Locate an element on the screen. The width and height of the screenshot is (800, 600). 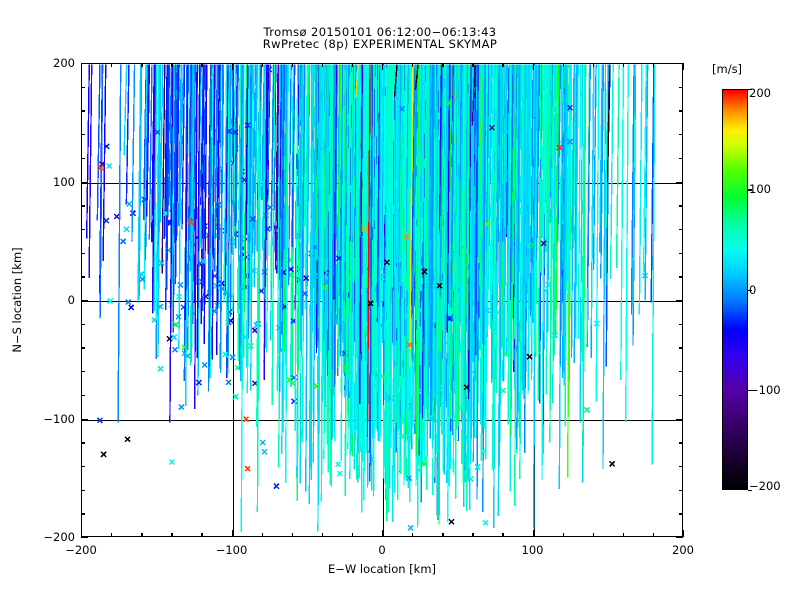
colorbar: 200 100 0 −100 −200 is located at coordinates (751, 289).